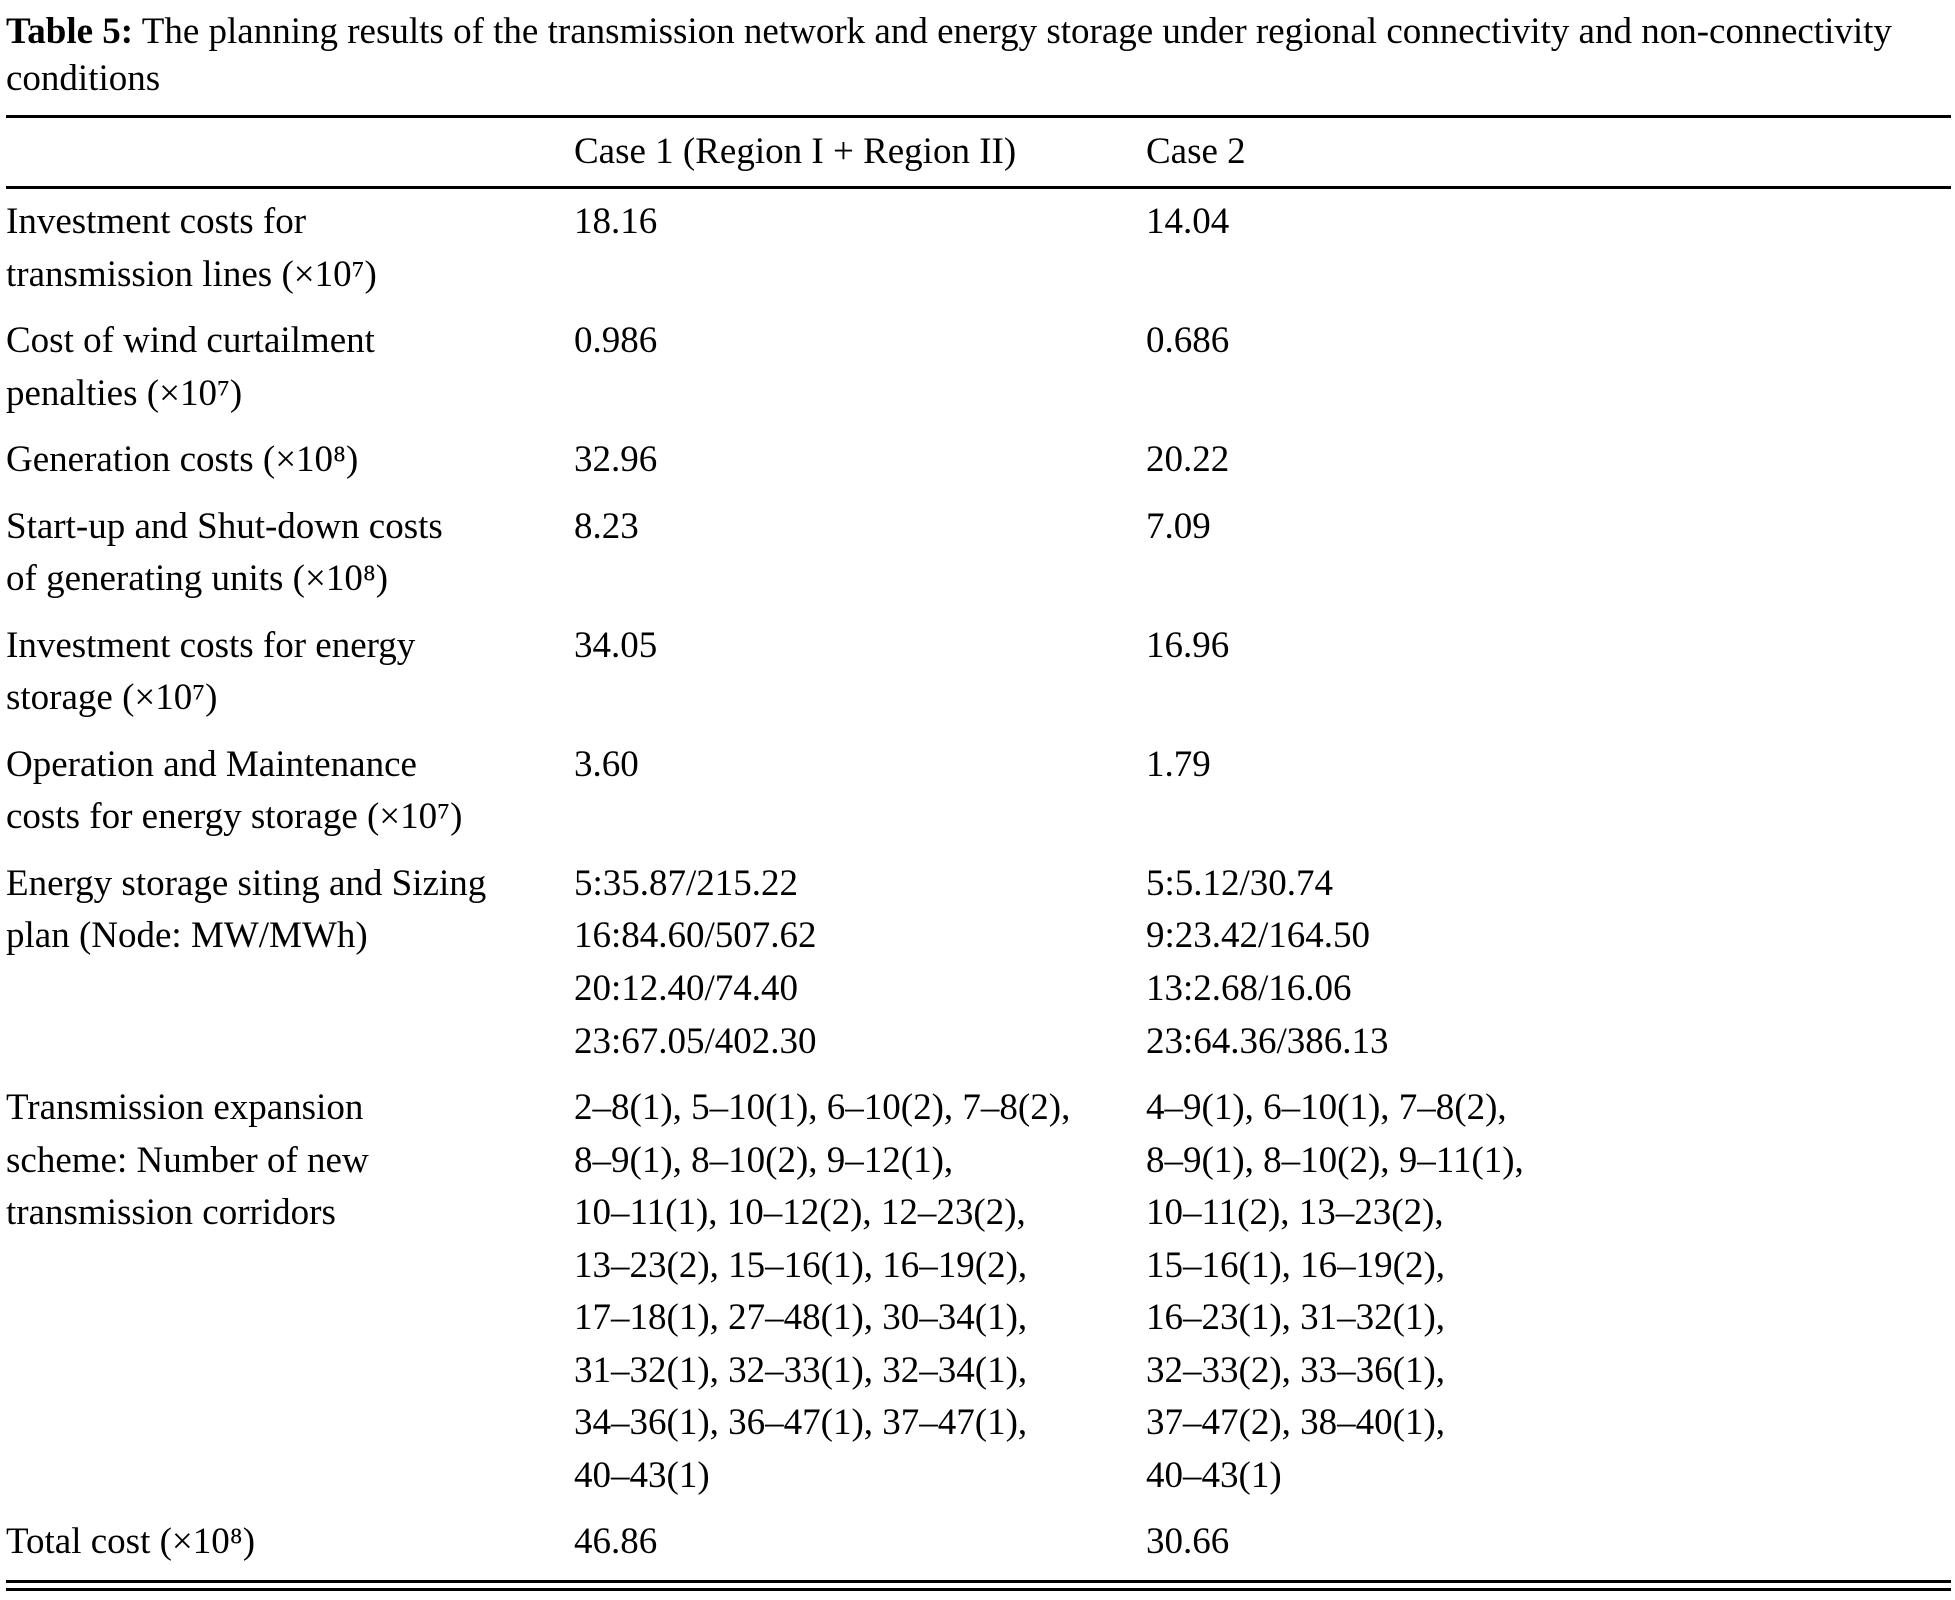 The height and width of the screenshot is (1600, 1955). What do you see at coordinates (606, 526) in the screenshot?
I see `case1-value: 8.23` at bounding box center [606, 526].